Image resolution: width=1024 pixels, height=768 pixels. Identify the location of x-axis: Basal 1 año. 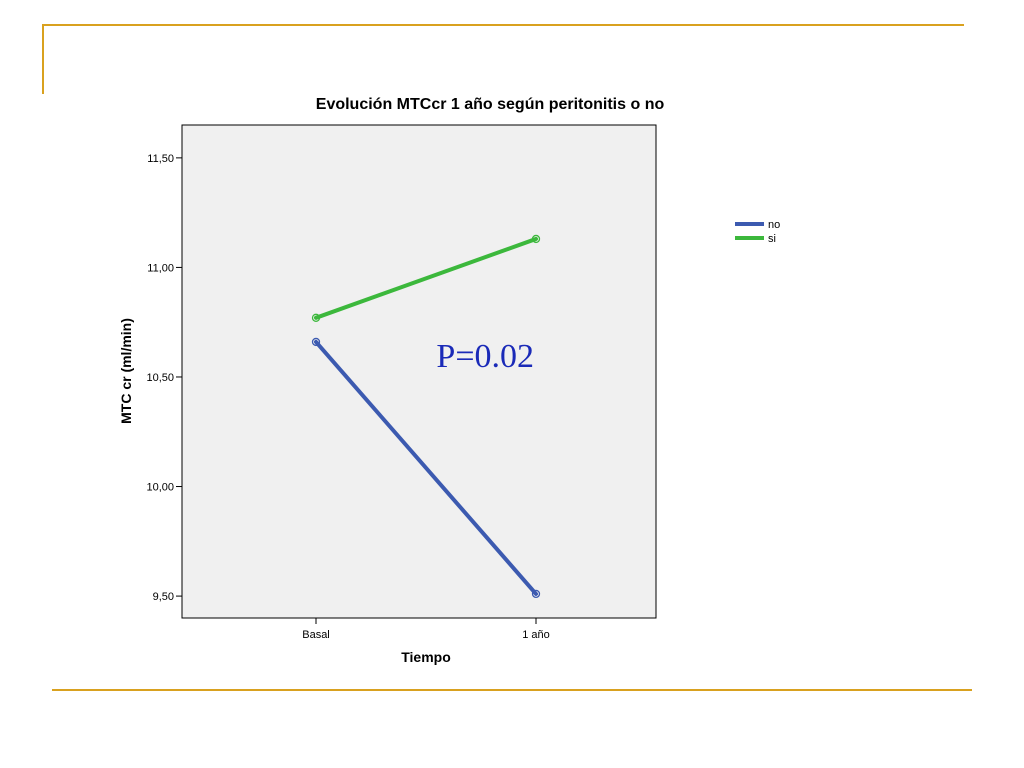
(426, 629).